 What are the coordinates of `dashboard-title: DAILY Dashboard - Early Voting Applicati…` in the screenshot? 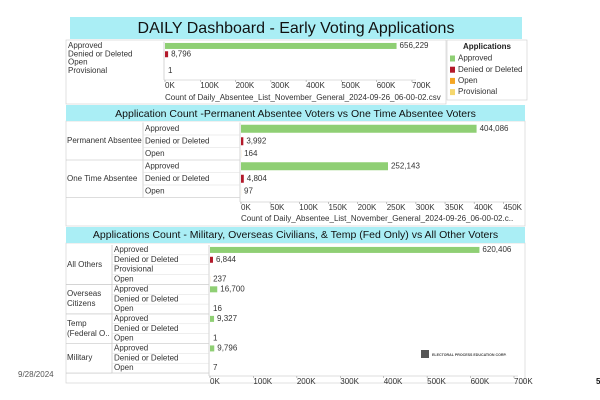 It's located at (296, 28).